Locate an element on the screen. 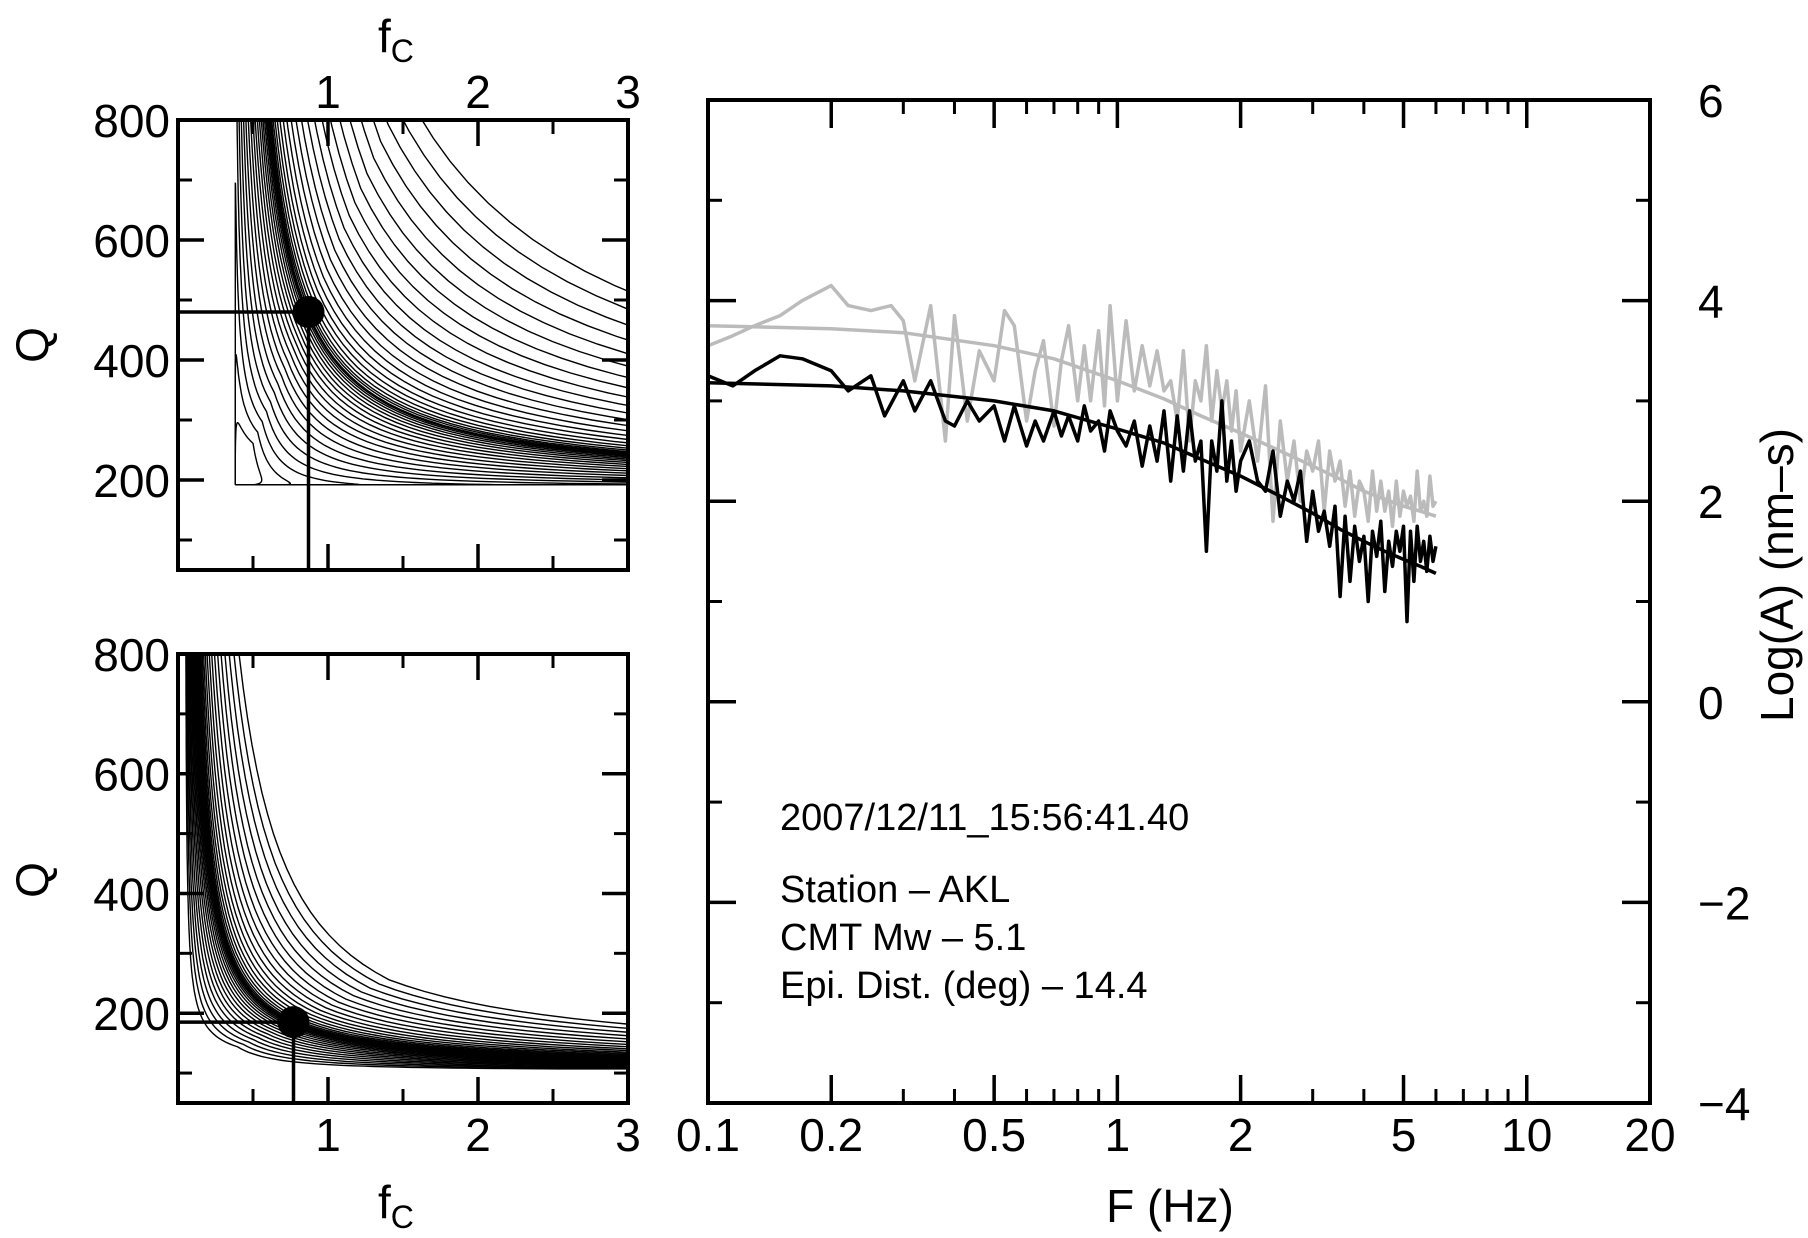 This screenshot has width=1808, height=1238. spectrum-lines is located at coordinates (1072, 453).